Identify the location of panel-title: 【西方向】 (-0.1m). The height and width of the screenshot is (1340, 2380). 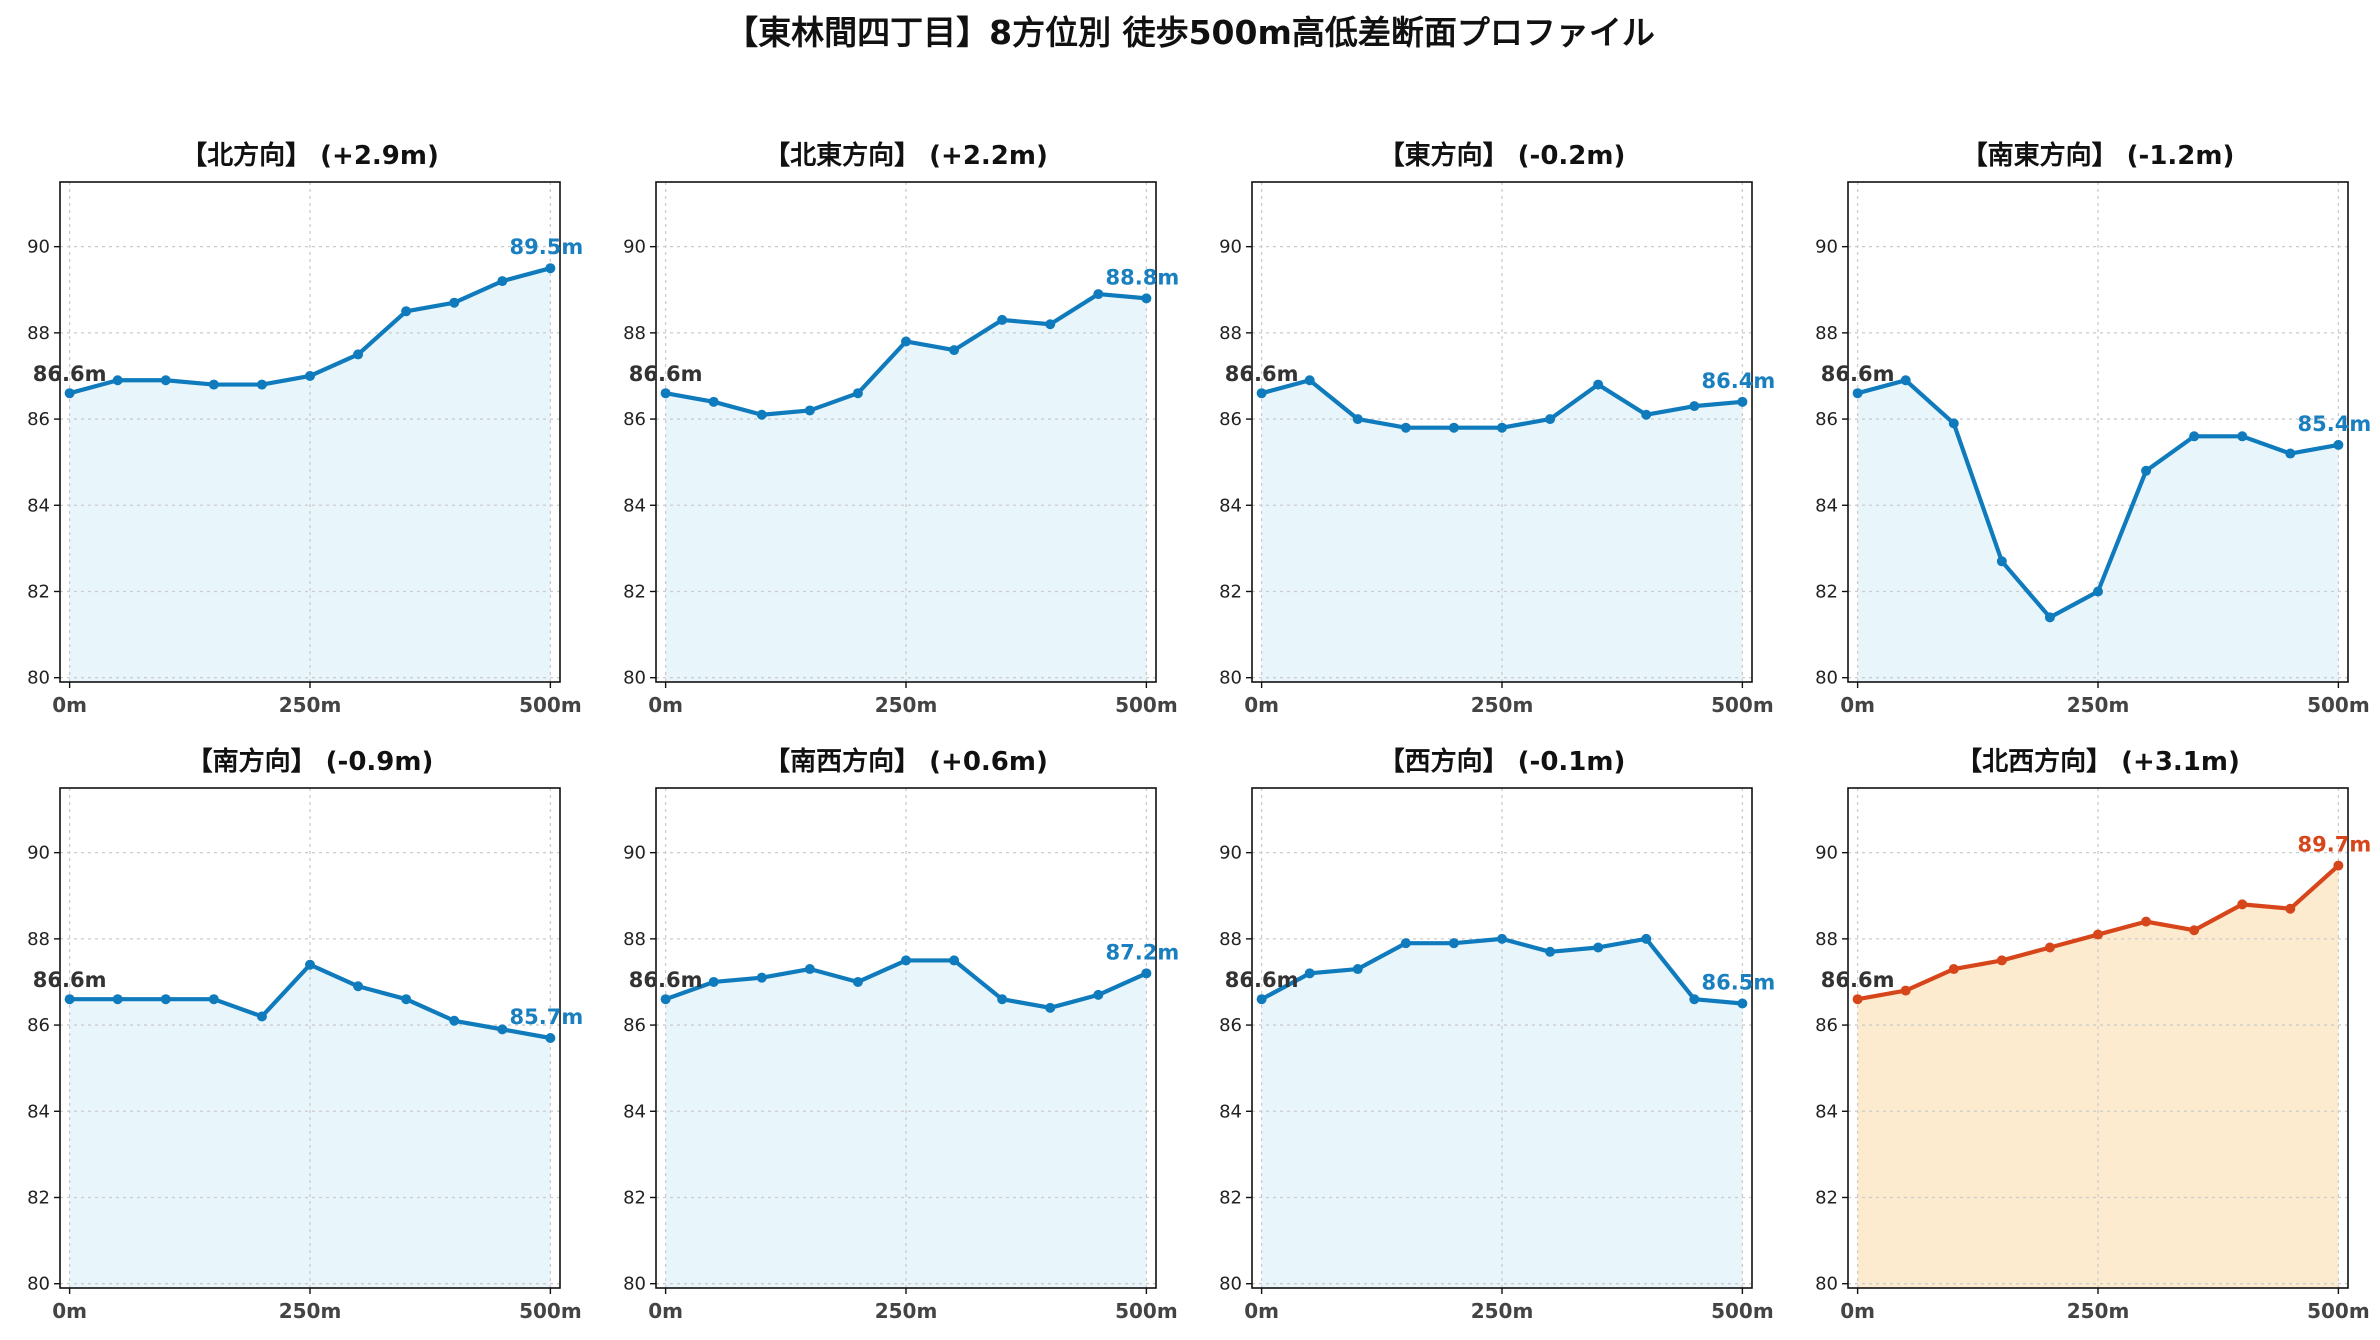
(1502, 761).